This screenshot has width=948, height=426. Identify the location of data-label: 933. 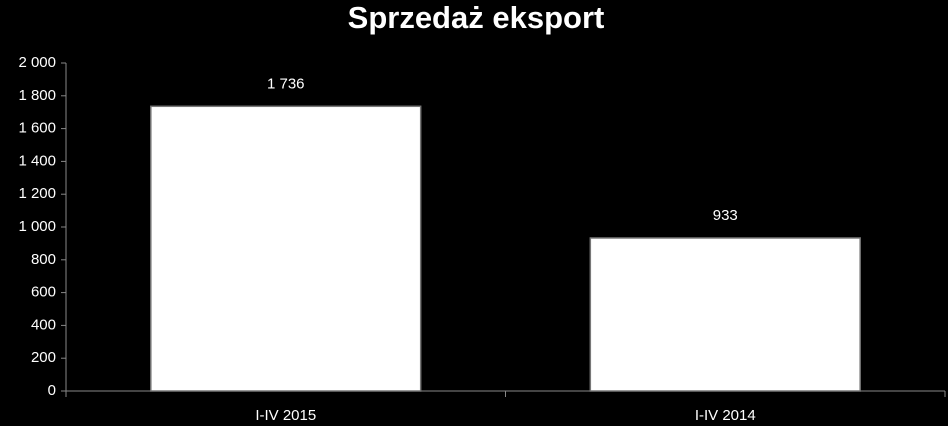
(725, 215).